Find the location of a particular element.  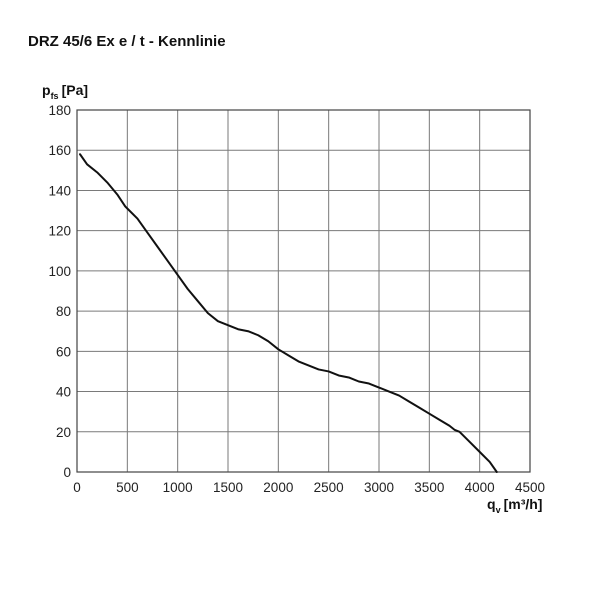

y-tick-label: 120 is located at coordinates (59, 231).